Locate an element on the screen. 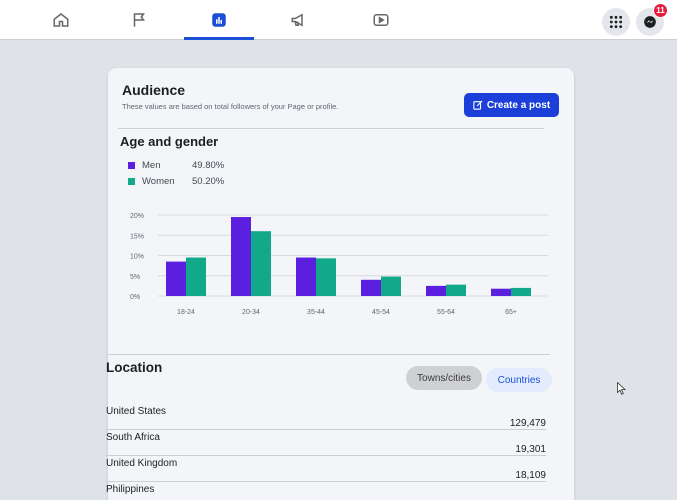  nav-tab-ads is located at coordinates (299, 20).